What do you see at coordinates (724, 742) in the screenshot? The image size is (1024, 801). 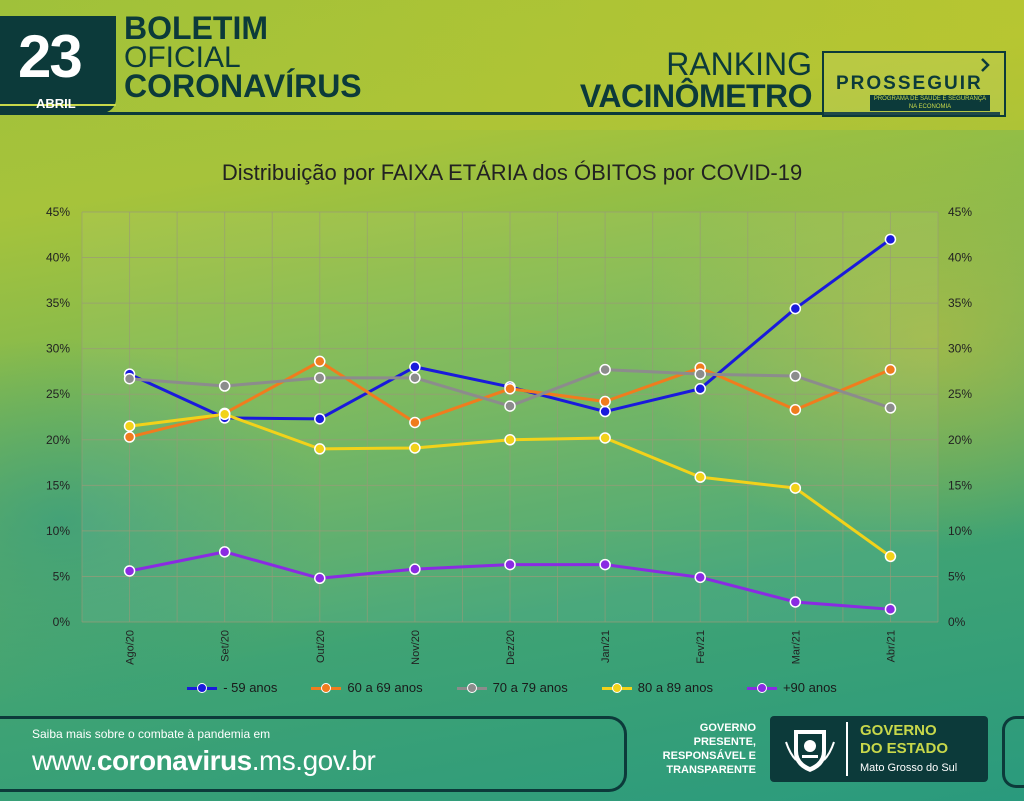 I see `gov-slogan-line-2: PRESENTE,` at bounding box center [724, 742].